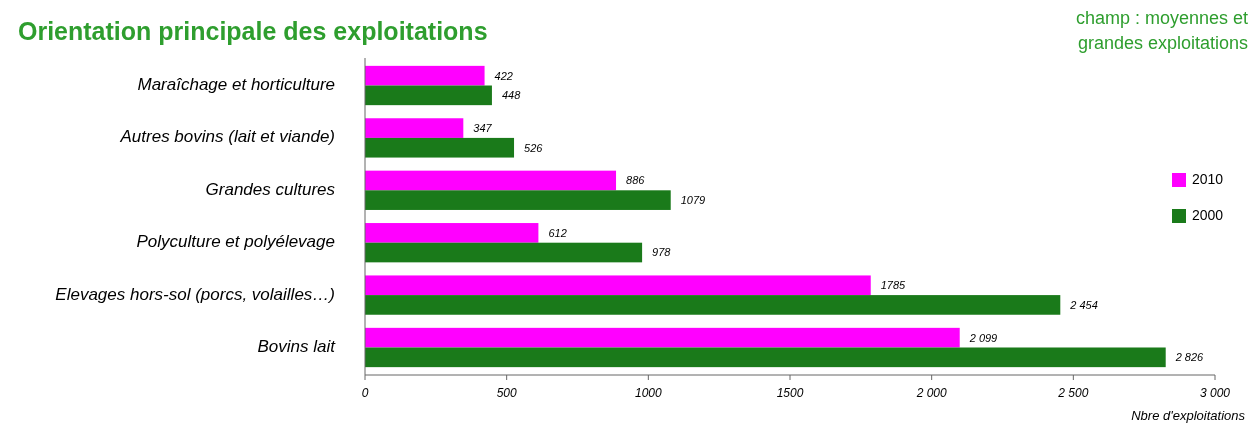 The height and width of the screenshot is (425, 1253). What do you see at coordinates (693, 200) in the screenshot?
I see `data-label: 1079` at bounding box center [693, 200].